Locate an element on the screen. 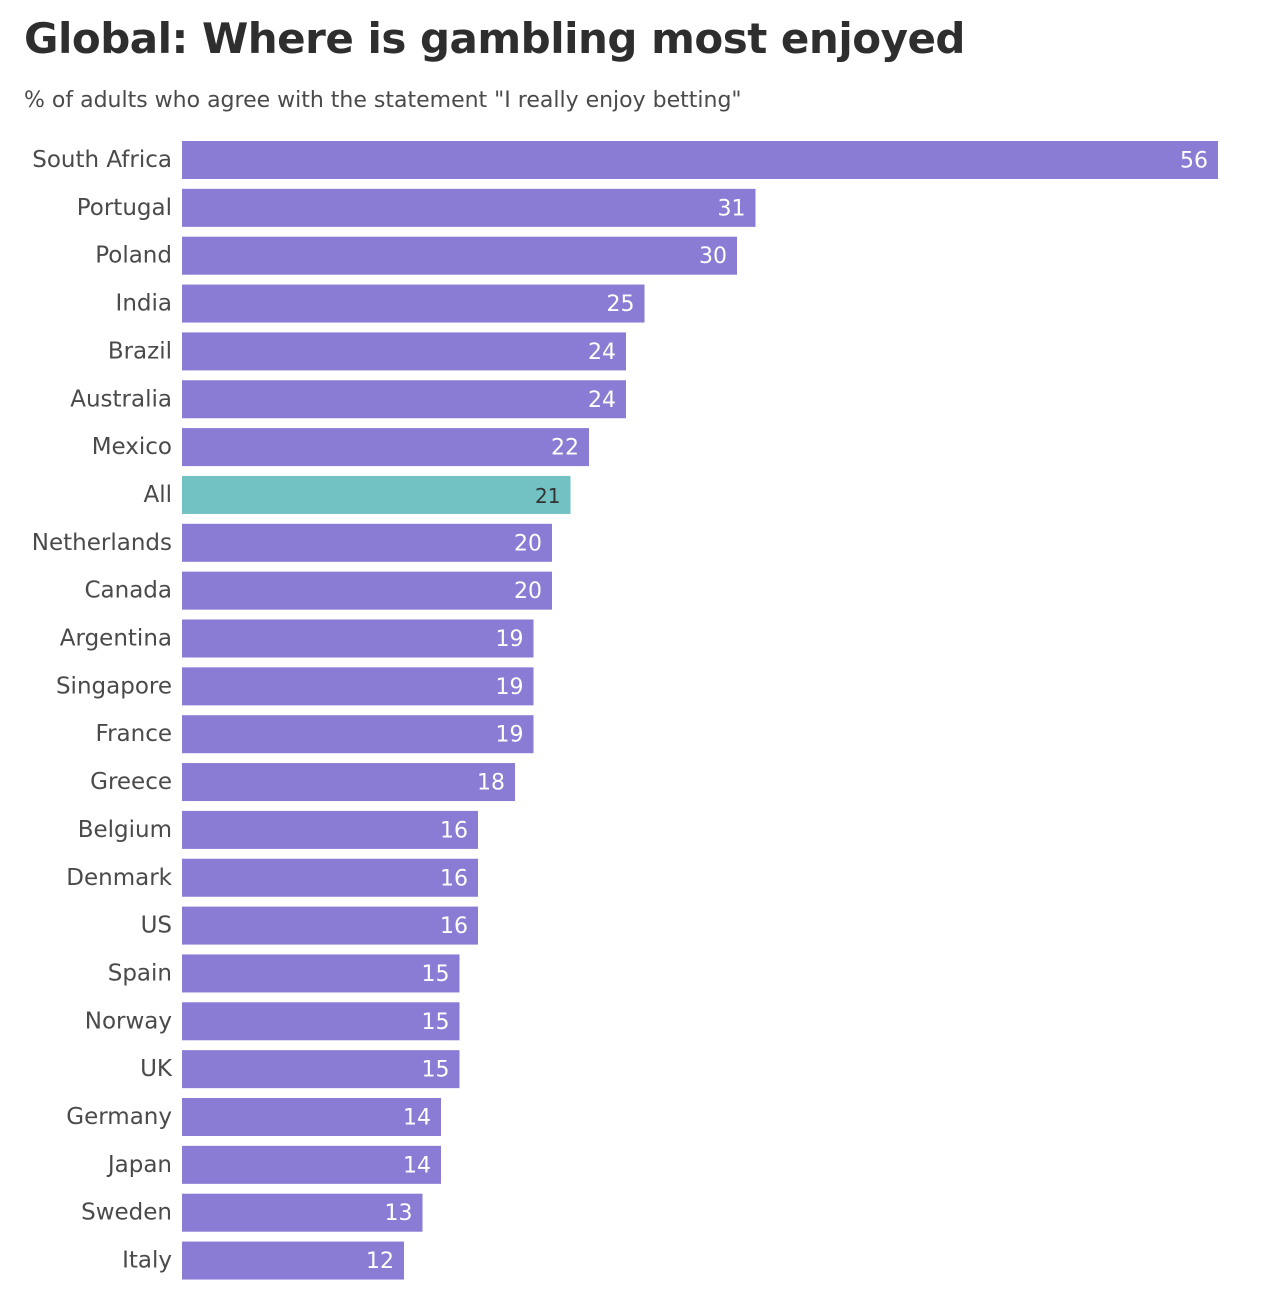  bar-group-argentina: Argentina 19 is located at coordinates (297, 638).